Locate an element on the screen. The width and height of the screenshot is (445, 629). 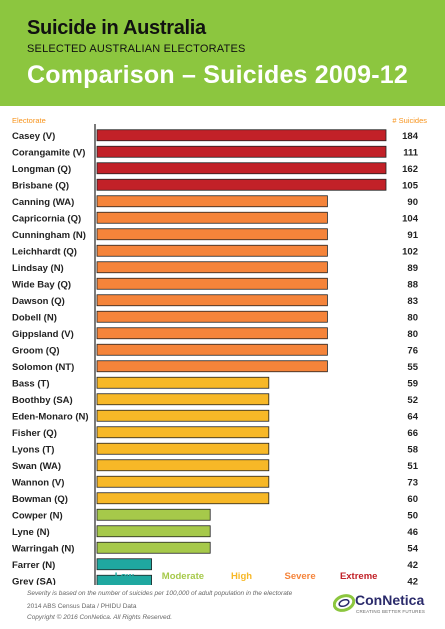
category-label: Casey (V) is located at coordinates (33, 136).